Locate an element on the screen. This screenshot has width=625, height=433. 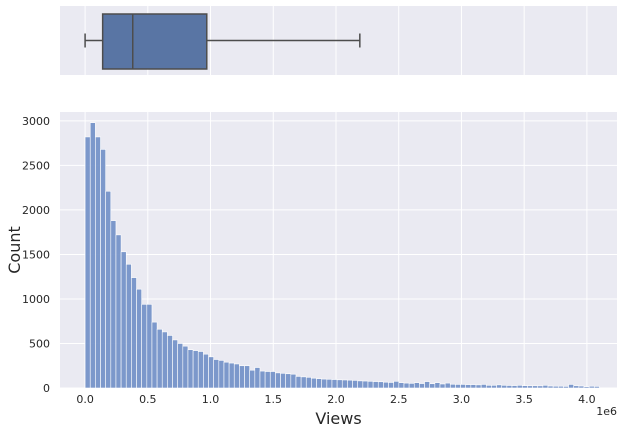
y-tick-label: 1500 is located at coordinates (36, 254).